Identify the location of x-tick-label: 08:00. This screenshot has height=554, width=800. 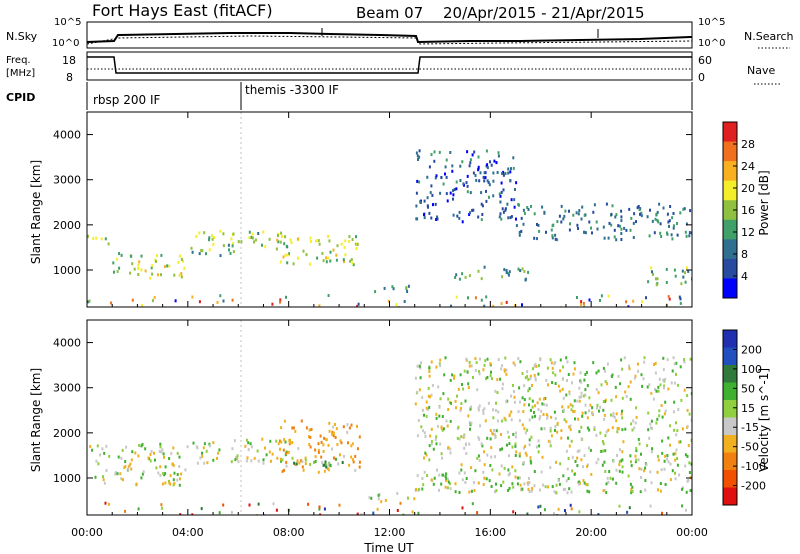
(289, 532).